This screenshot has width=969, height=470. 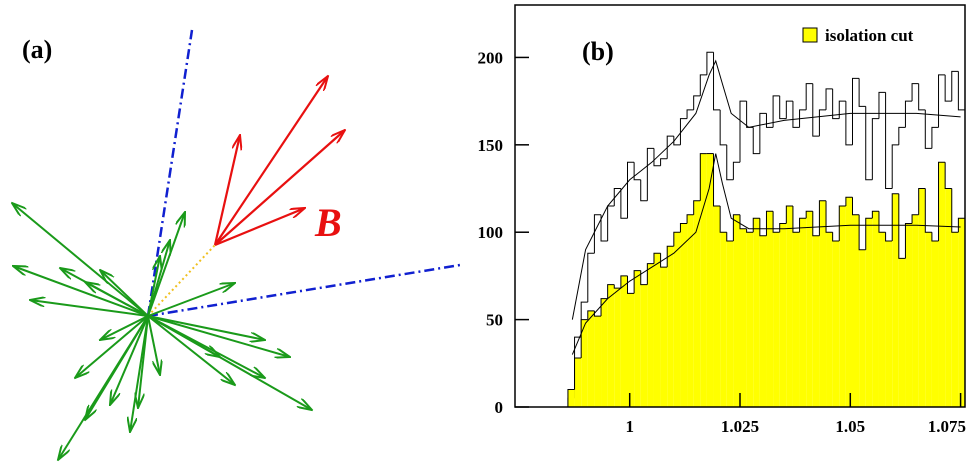 I want to click on y-tick-label: 0, so click(x=499, y=407).